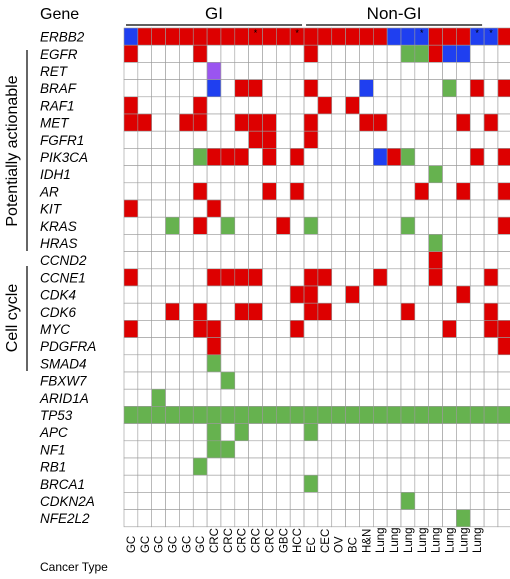 Image resolution: width=510 pixels, height=579 pixels. I want to click on gene-label-met: MET, so click(55, 123).